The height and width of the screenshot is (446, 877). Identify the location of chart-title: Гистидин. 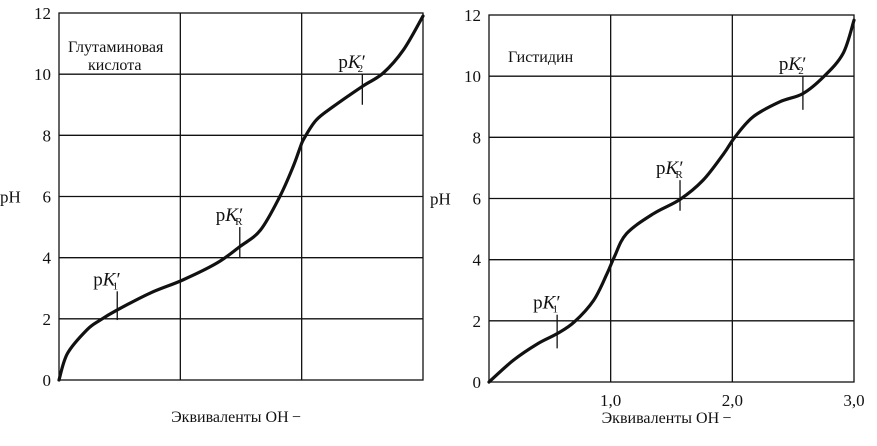
(541, 57).